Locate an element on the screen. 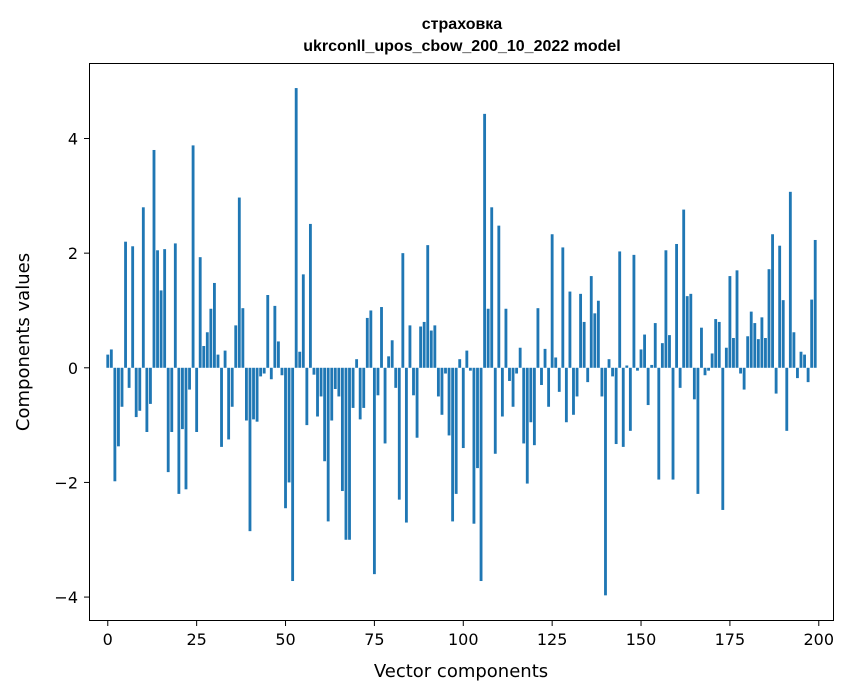  y-tick-label: 2 is located at coordinates (73, 253).